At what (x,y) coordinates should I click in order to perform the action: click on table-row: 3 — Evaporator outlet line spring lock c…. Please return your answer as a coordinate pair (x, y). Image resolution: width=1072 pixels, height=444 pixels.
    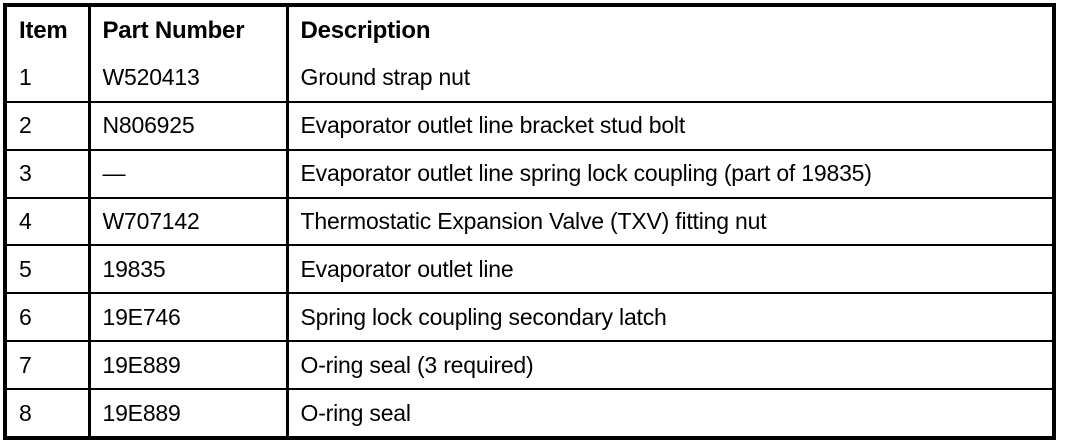
    Looking at the image, I should click on (529, 174).